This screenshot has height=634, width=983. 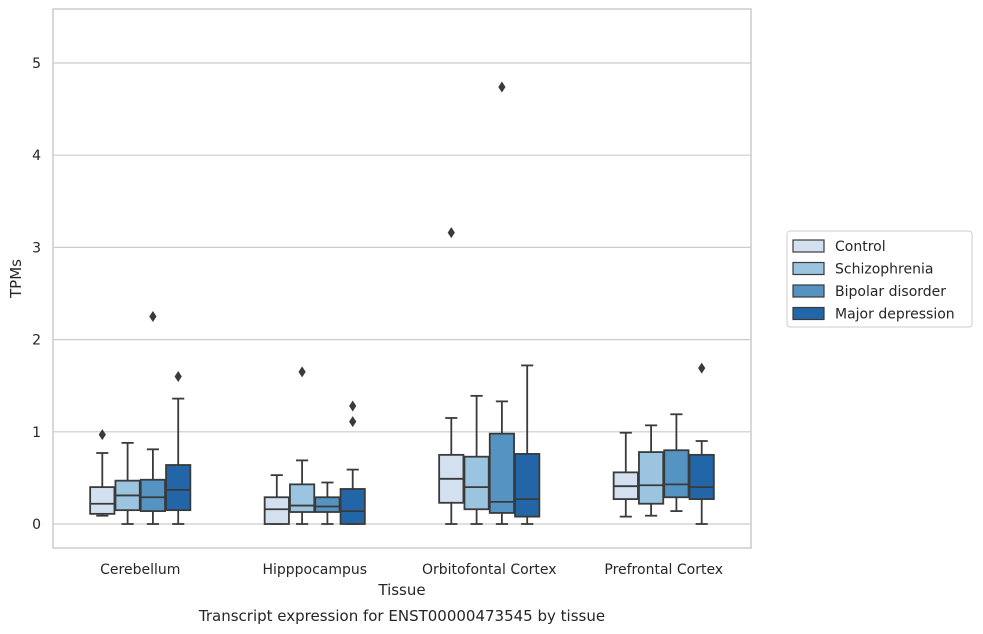 What do you see at coordinates (36, 433) in the screenshot?
I see `y-tick-label: 1` at bounding box center [36, 433].